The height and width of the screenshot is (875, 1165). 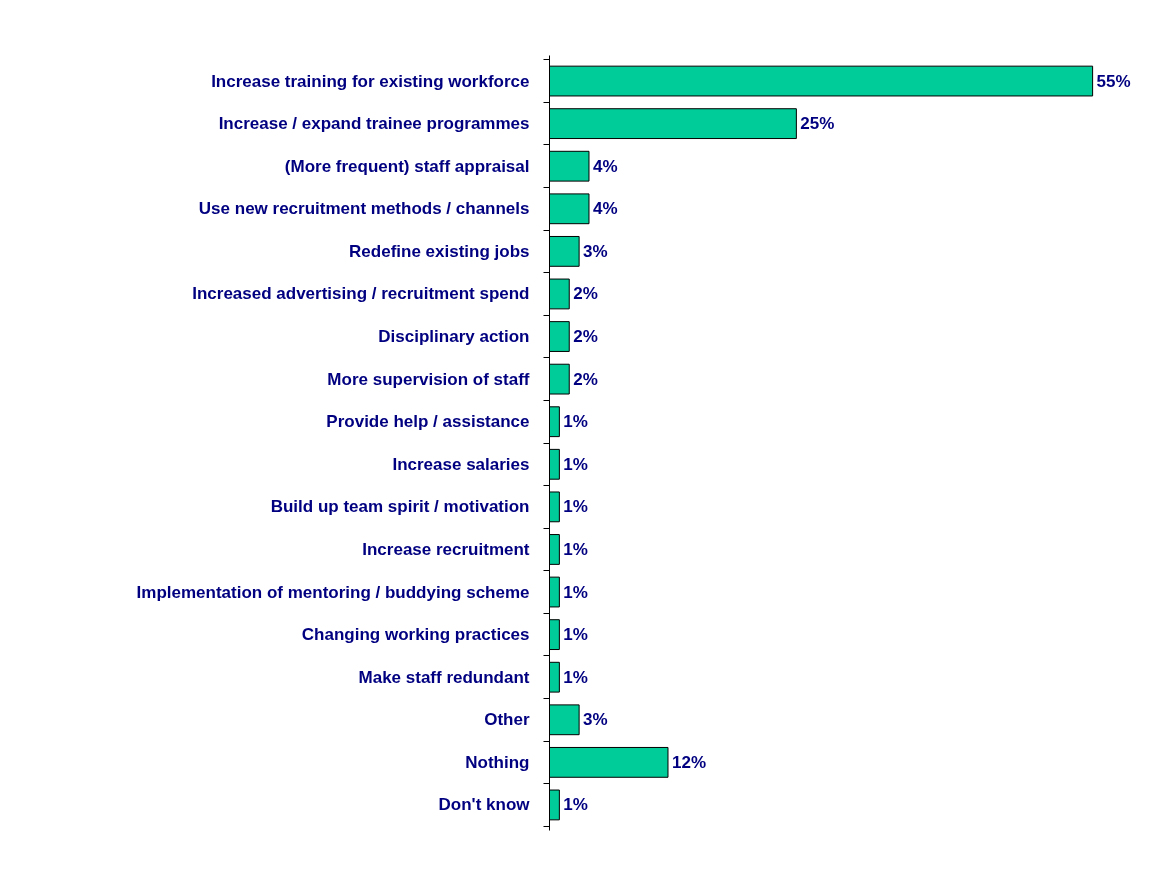 I want to click on y-tick-label: Make staff redundant, so click(x=444, y=677).